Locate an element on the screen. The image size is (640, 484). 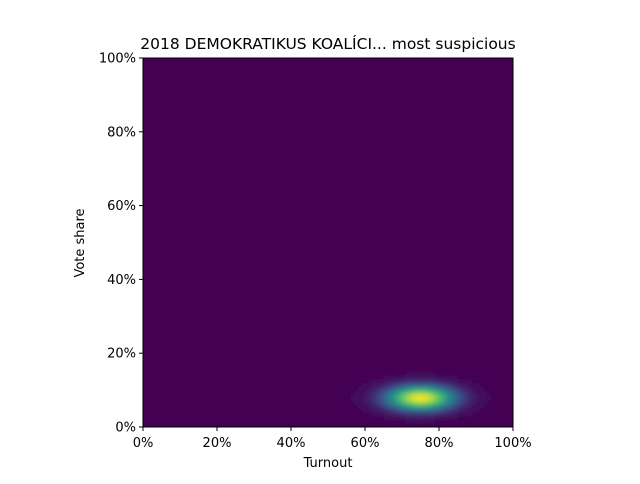
y-axis: 0% 20% 40% 60% 80% 100% is located at coordinates (121, 244).